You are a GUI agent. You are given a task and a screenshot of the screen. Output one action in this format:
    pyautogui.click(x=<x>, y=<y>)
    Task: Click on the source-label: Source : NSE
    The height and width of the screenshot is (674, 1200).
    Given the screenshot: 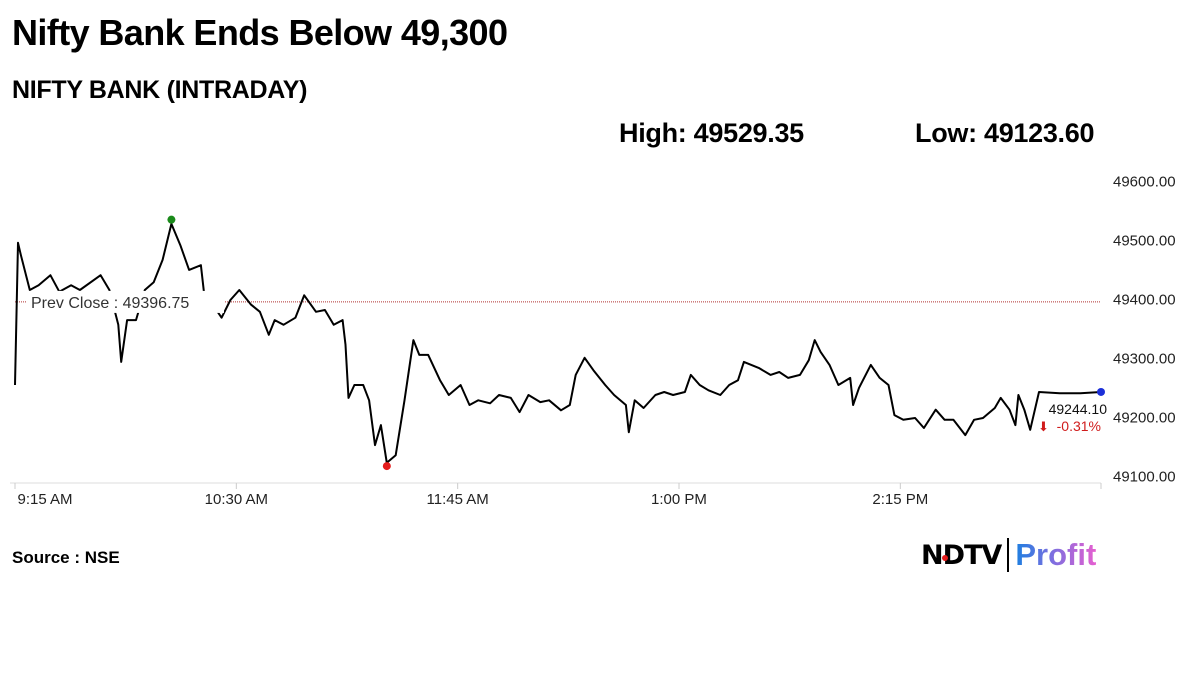 What is the action you would take?
    pyautogui.click(x=66, y=557)
    